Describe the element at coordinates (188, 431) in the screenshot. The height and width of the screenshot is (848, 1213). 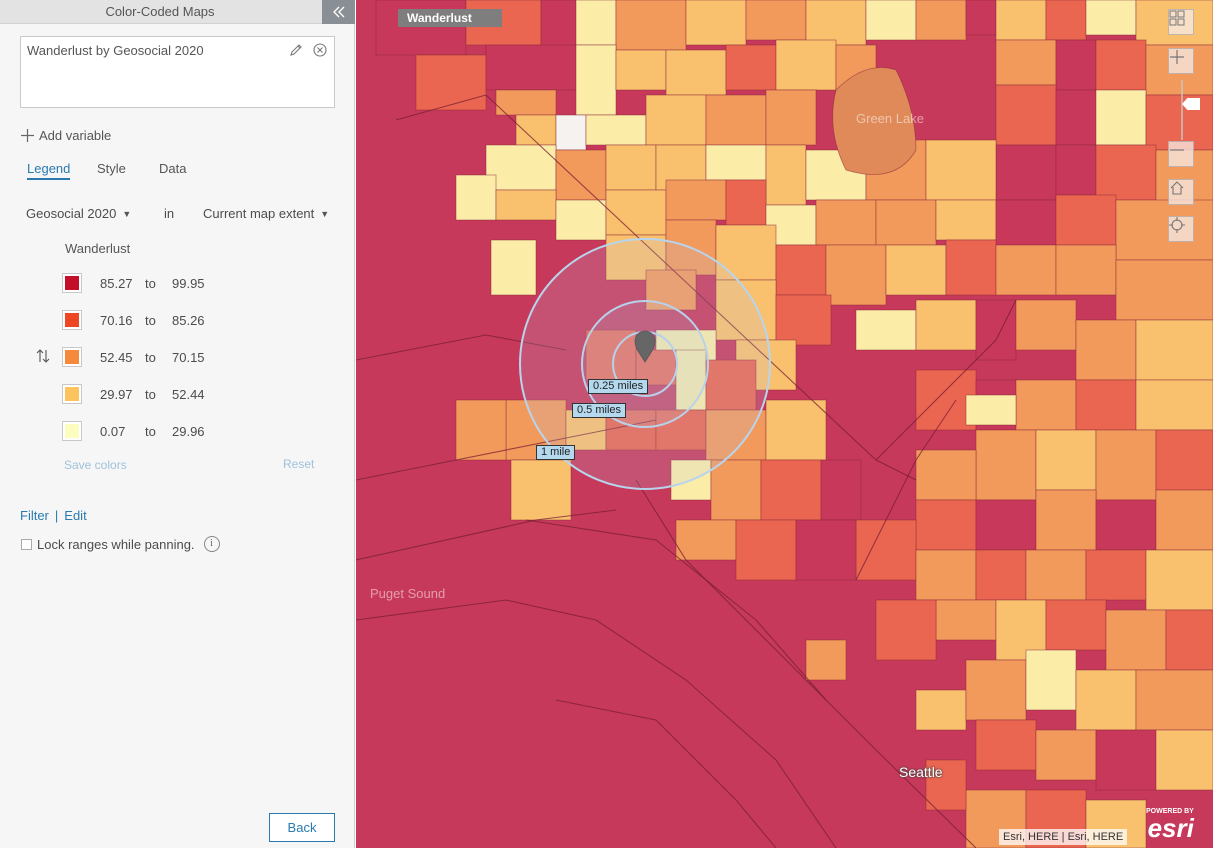
I see `range-max: 29.96` at that location.